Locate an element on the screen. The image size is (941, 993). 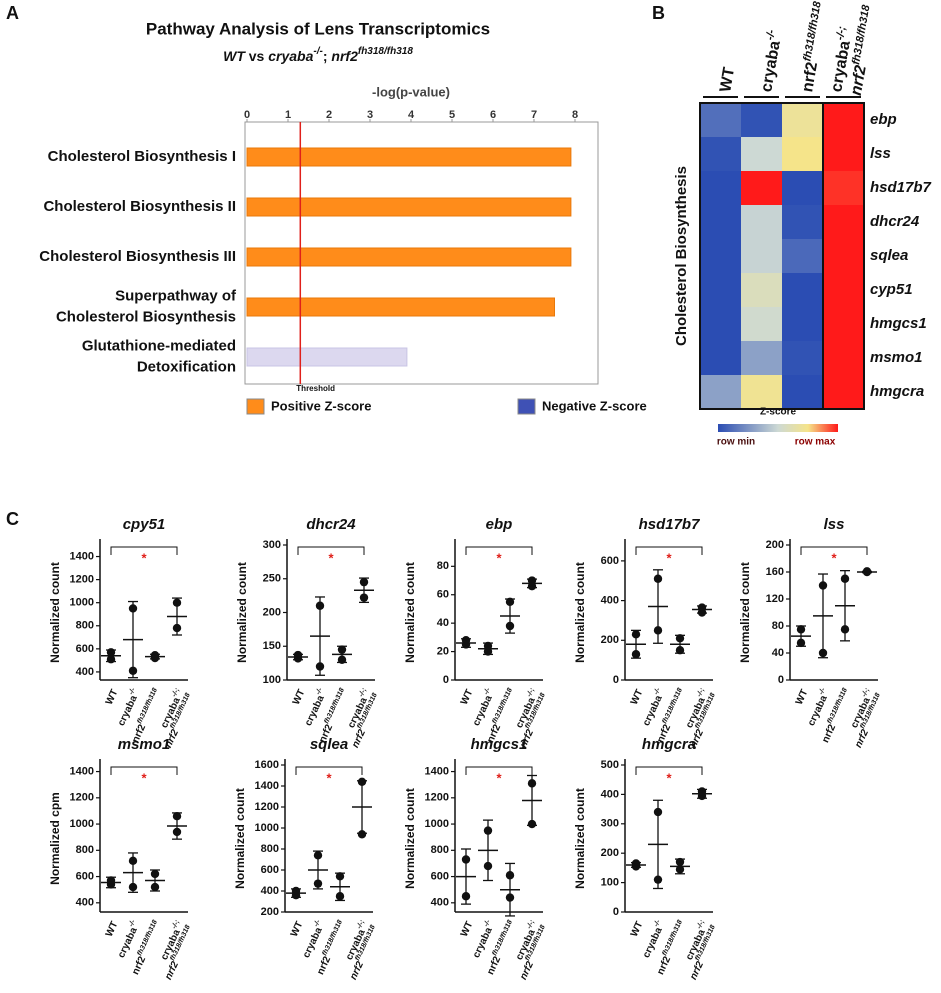
colorbar-title: Z-score is located at coordinates (778, 412).